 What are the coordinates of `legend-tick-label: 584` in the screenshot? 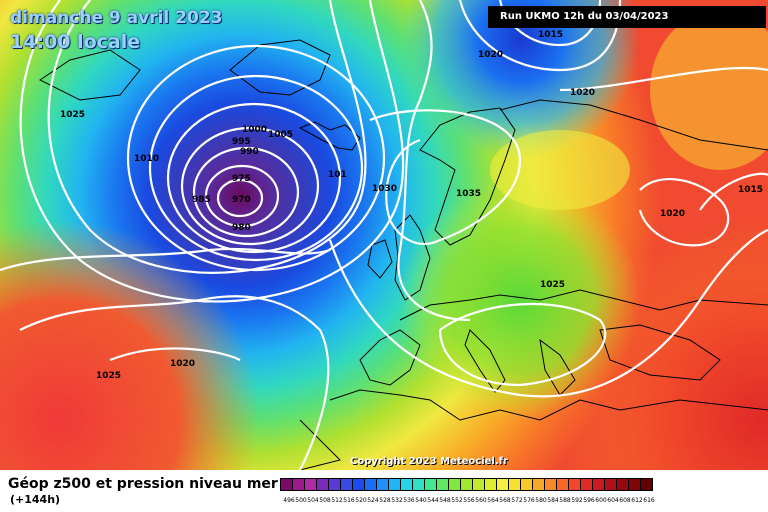 It's located at (553, 500).